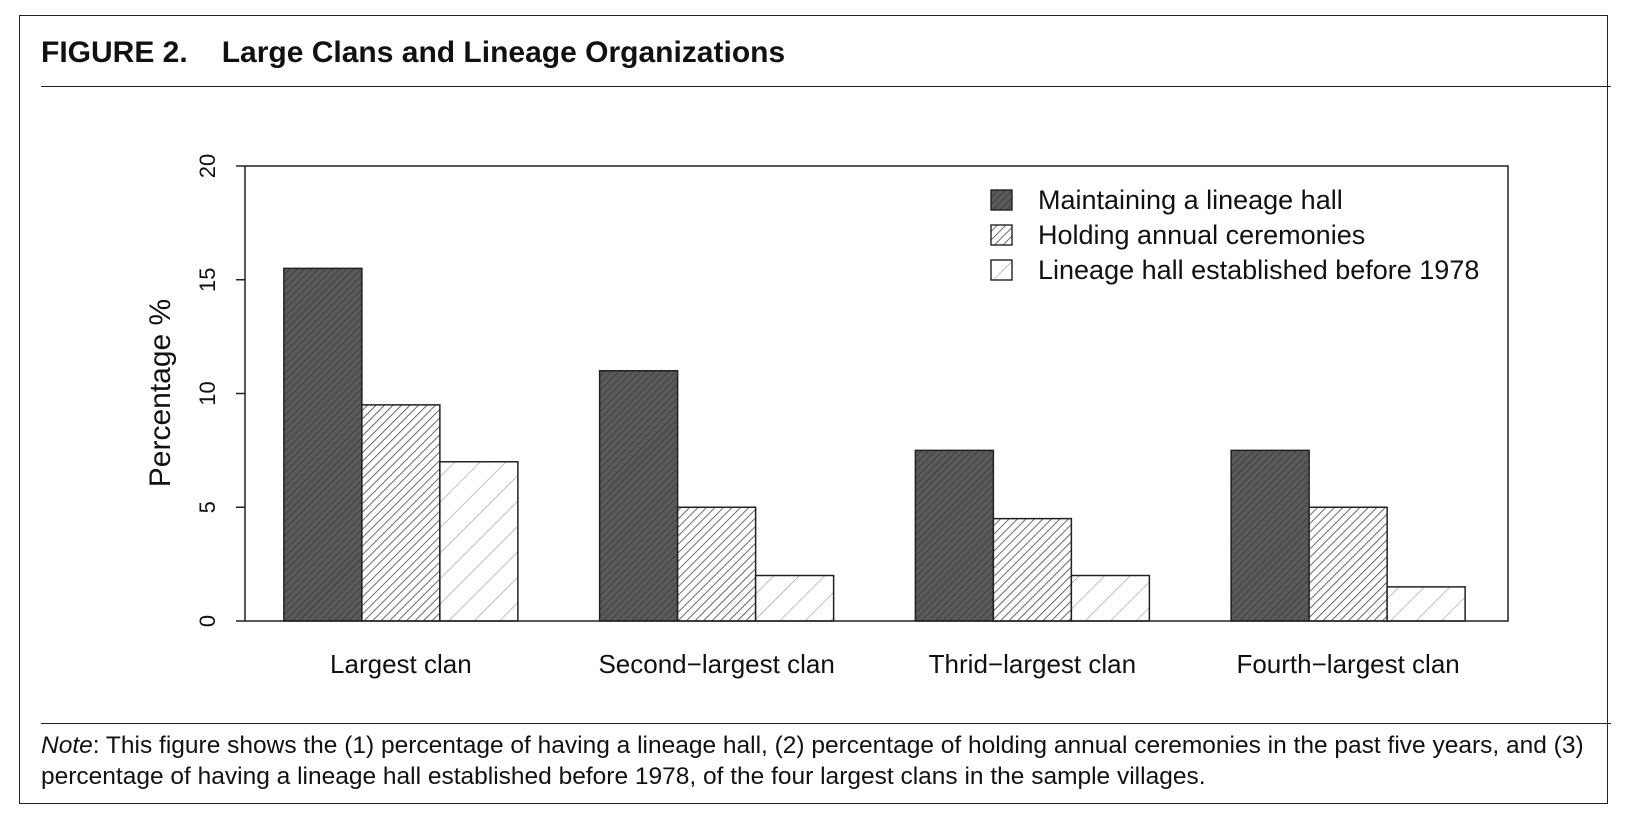 The height and width of the screenshot is (818, 1650). What do you see at coordinates (160, 393) in the screenshot?
I see `y-axis-title: Percentage %` at bounding box center [160, 393].